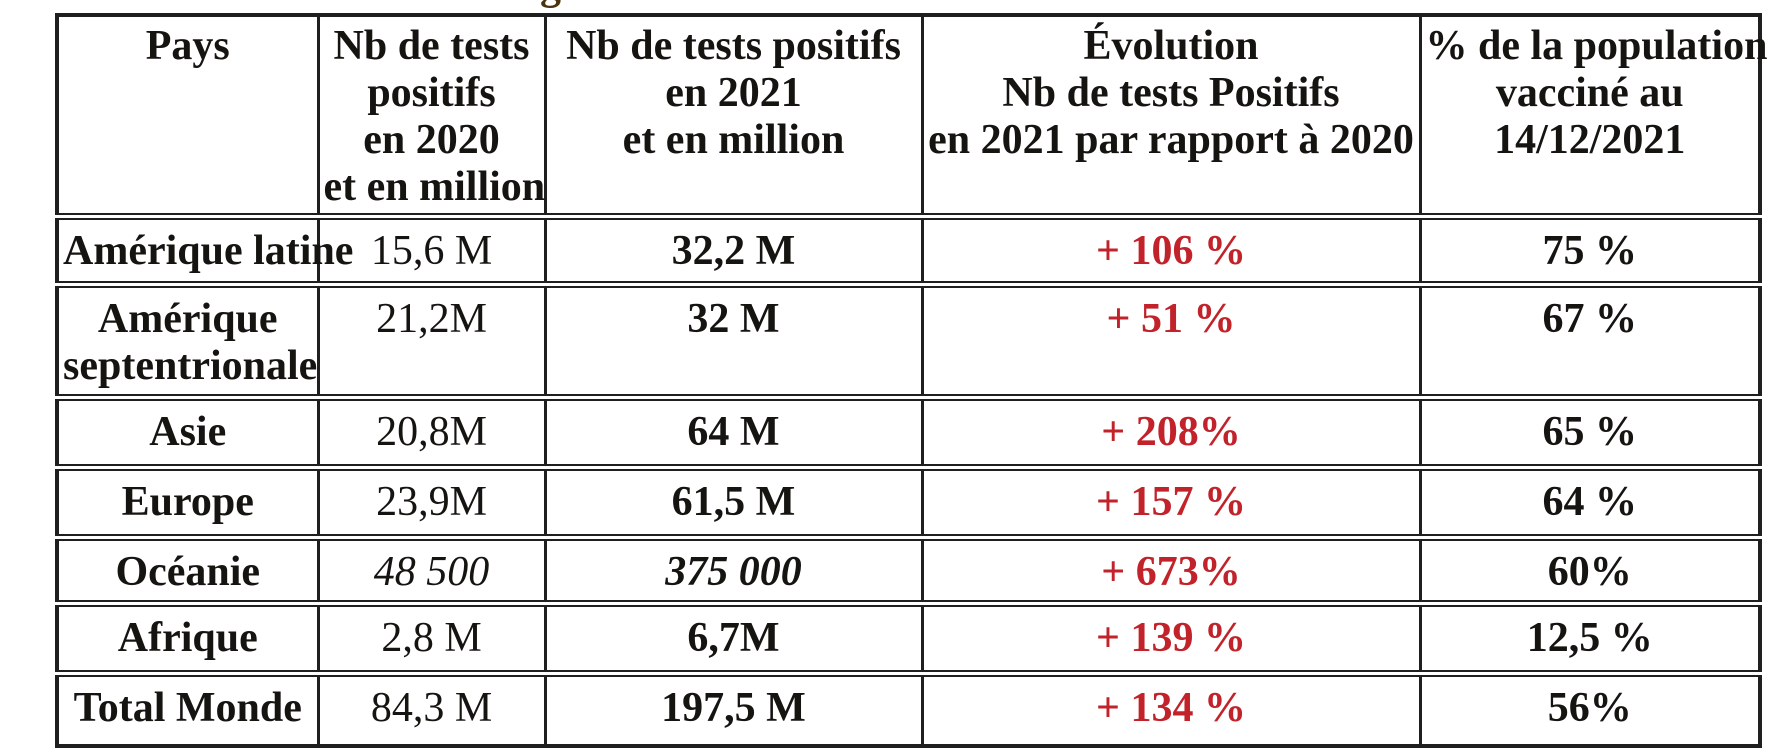 This screenshot has width=1775, height=754. I want to click on cell-evolution: + 134 %, so click(1171, 708).